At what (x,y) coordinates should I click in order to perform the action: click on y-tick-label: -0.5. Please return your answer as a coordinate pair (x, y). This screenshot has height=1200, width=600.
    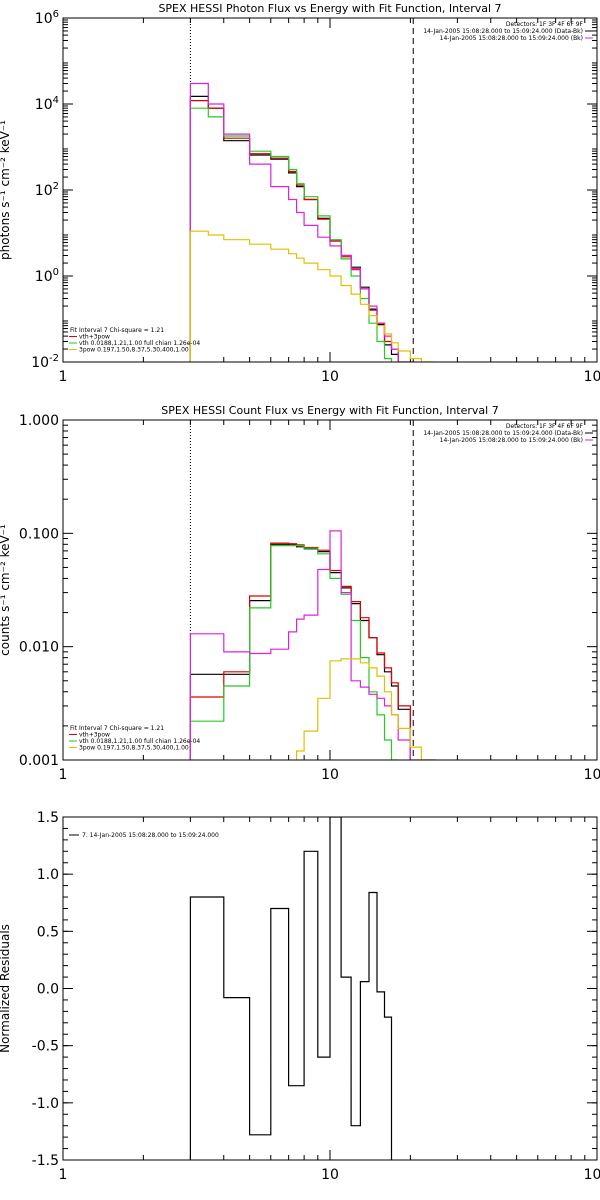
    Looking at the image, I should click on (45, 1047).